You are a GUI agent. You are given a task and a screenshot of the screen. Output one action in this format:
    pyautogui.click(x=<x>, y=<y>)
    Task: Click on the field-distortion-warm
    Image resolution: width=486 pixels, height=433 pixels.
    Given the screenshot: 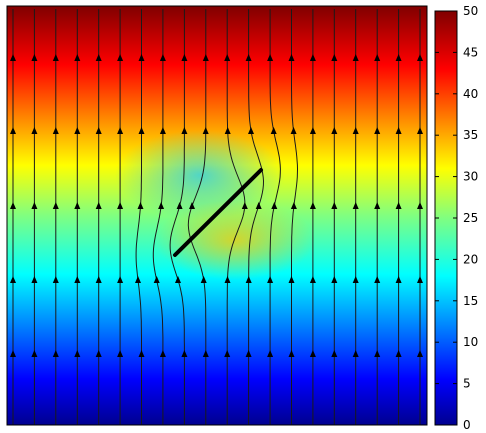 What is the action you would take?
    pyautogui.click(x=235, y=240)
    